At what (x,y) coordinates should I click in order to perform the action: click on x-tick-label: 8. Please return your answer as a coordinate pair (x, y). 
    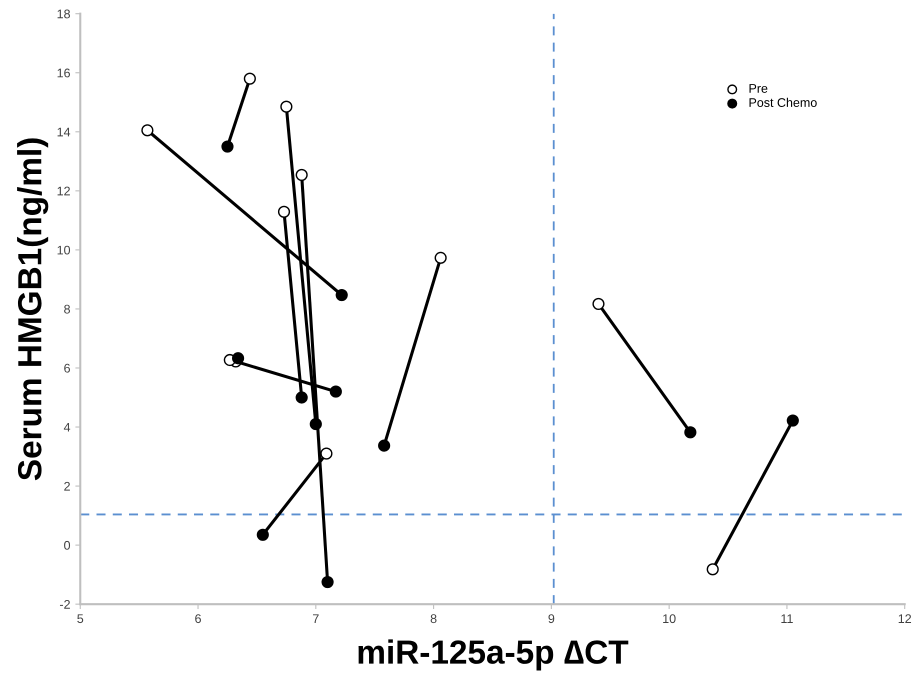
    Looking at the image, I should click on (433, 619).